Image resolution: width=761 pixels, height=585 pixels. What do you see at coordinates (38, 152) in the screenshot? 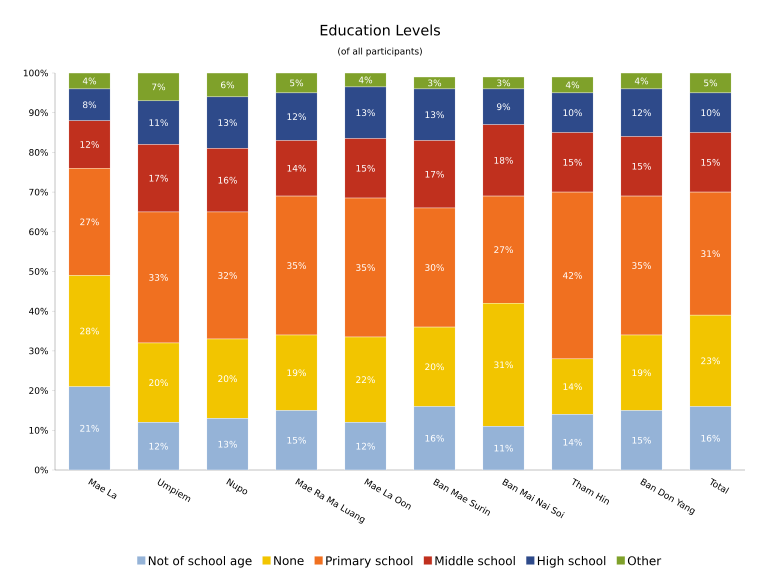
I see `y-tick-label: 80%` at bounding box center [38, 152].